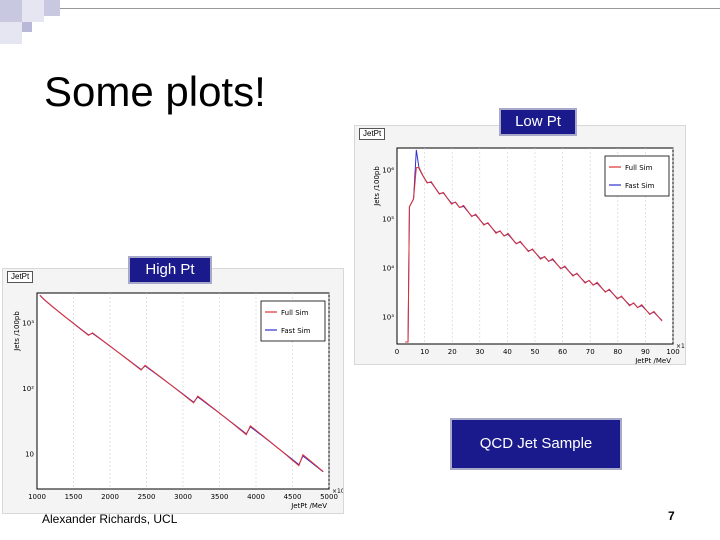 The width and height of the screenshot is (720, 540). I want to click on x-tick-label: 40, so click(507, 352).